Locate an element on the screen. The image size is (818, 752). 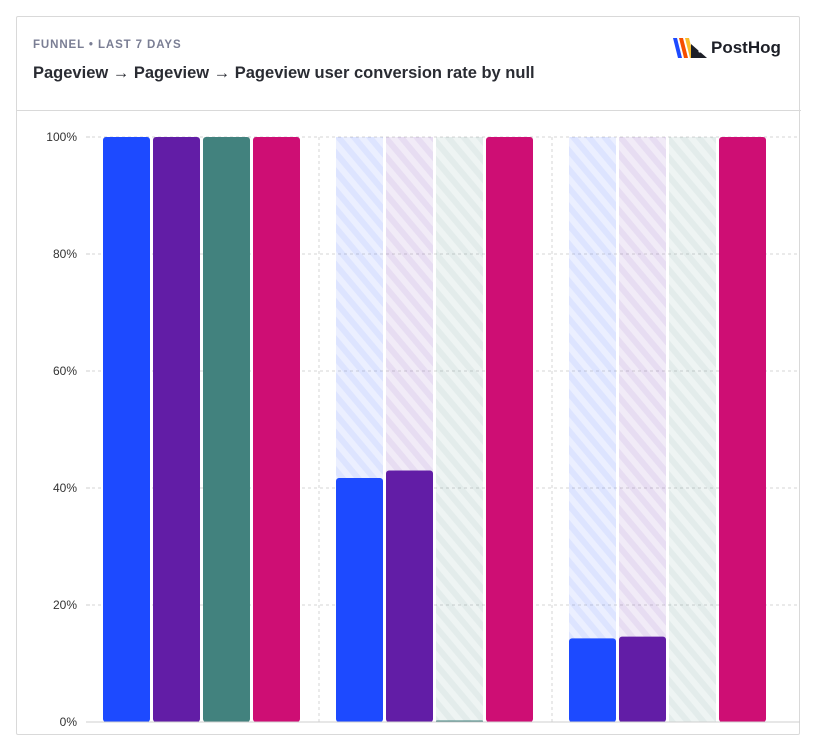
y-tick-label: 20% is located at coordinates (65, 605).